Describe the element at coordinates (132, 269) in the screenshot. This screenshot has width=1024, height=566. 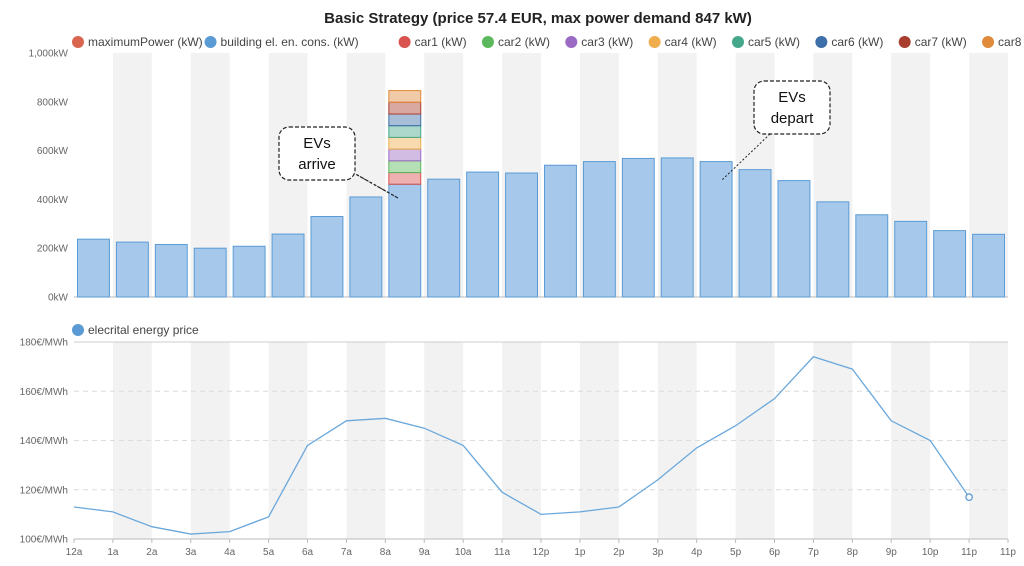
I see `bar-building-1a` at that location.